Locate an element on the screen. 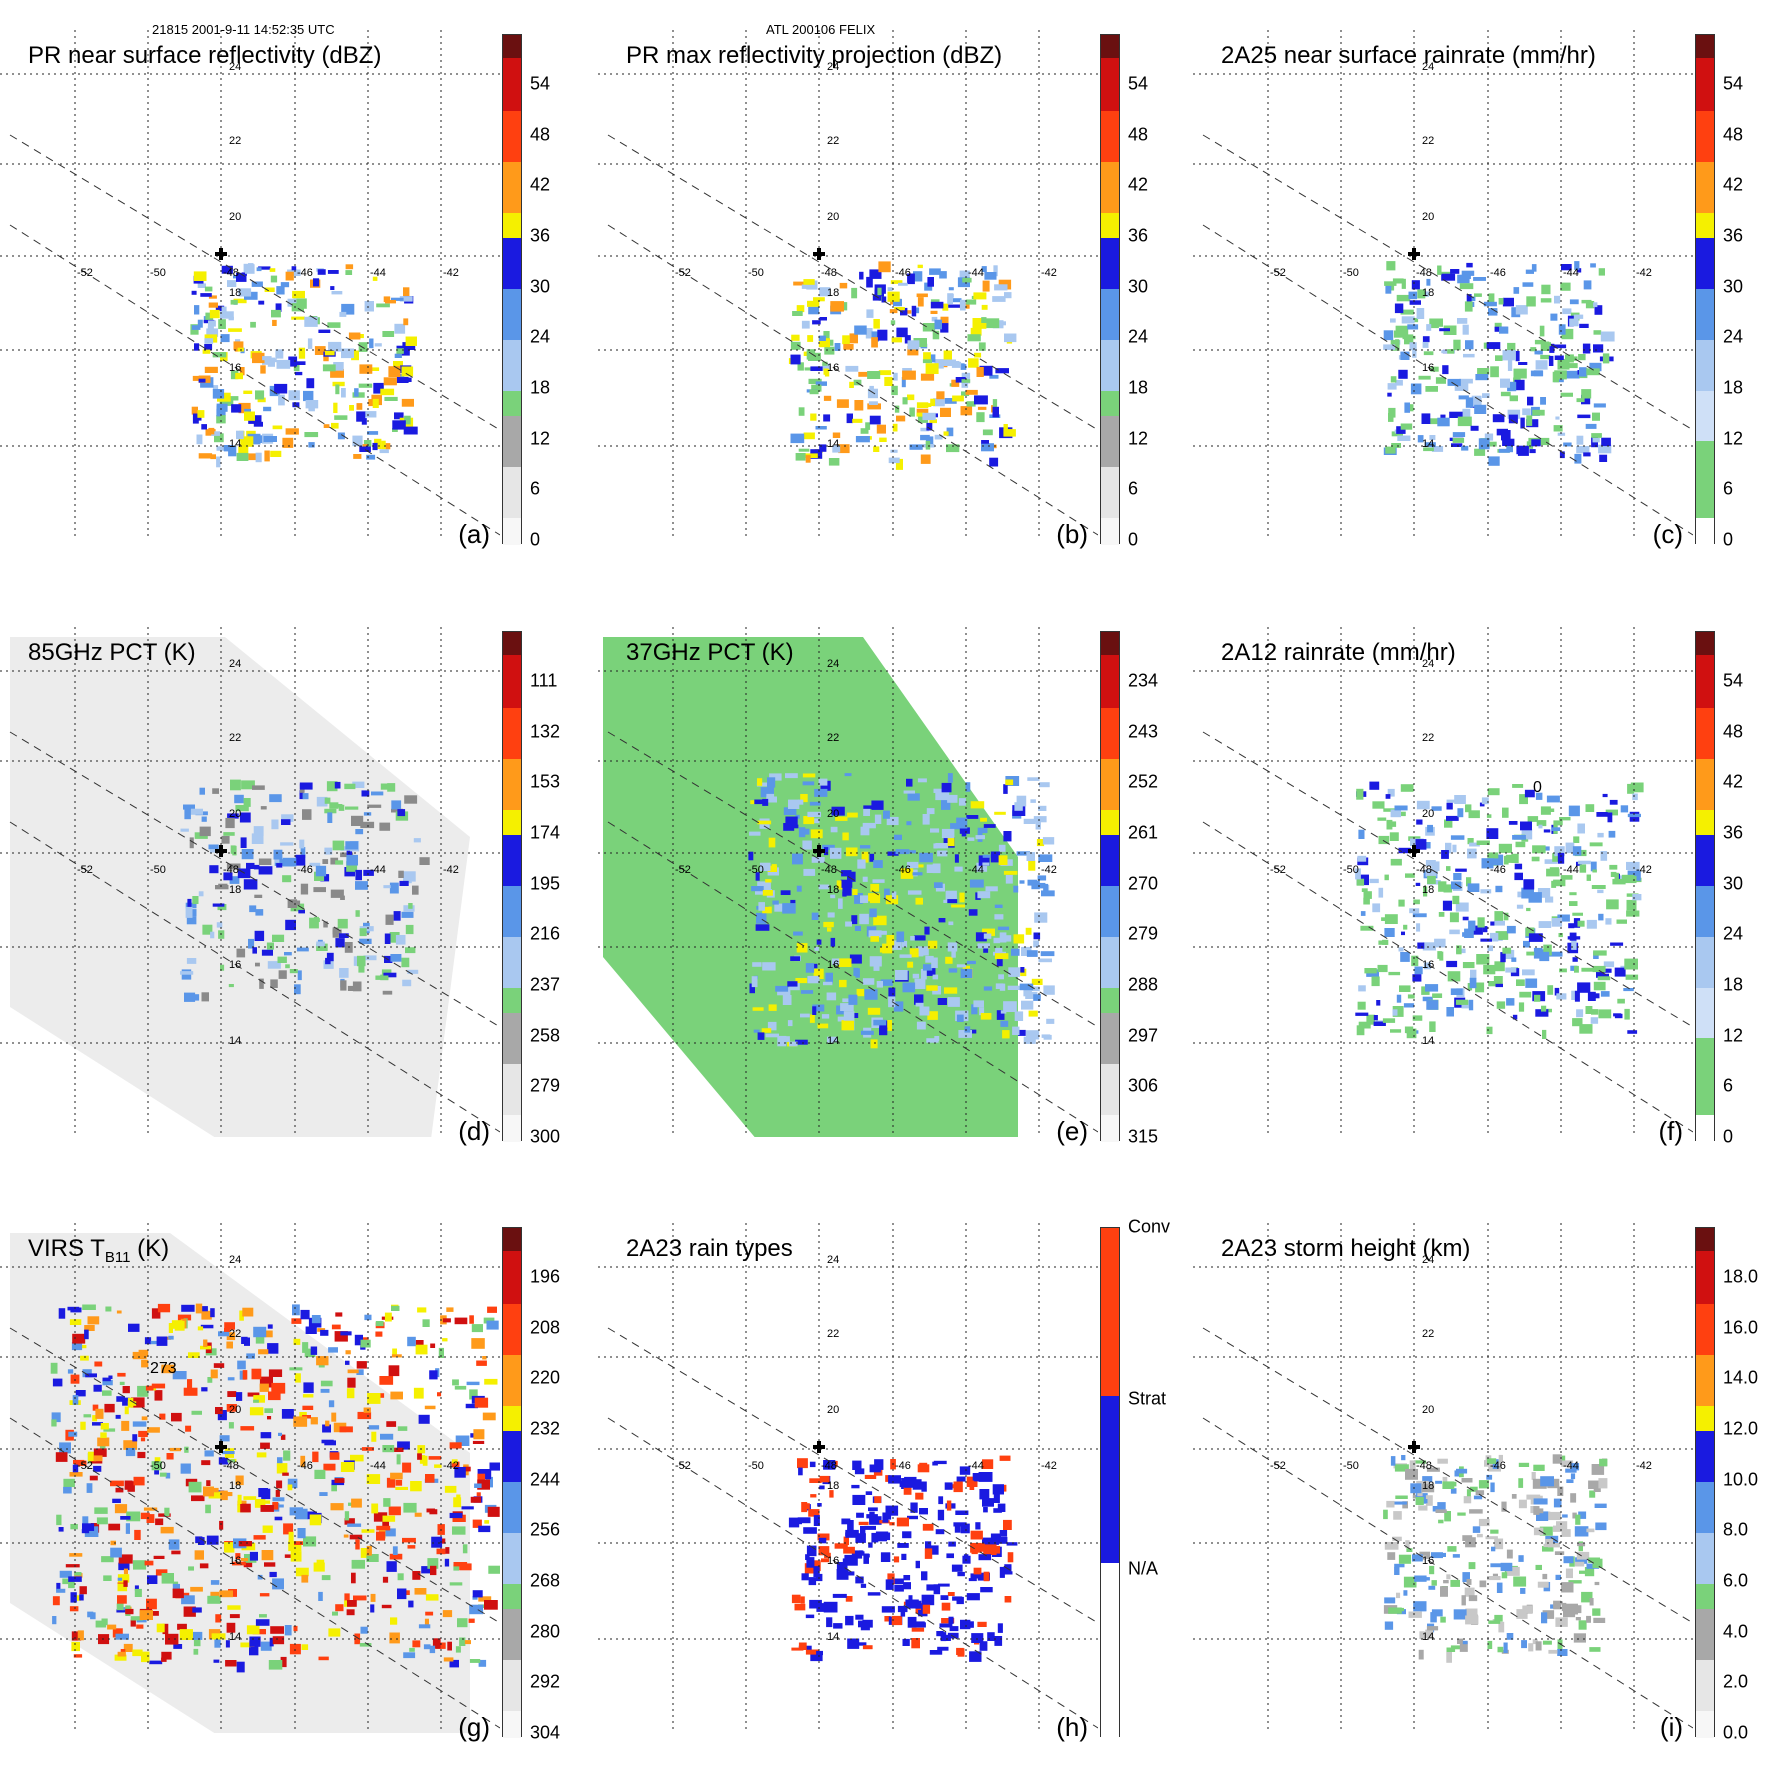  panel-title-h: 2A23 rain types is located at coordinates (709, 1248).